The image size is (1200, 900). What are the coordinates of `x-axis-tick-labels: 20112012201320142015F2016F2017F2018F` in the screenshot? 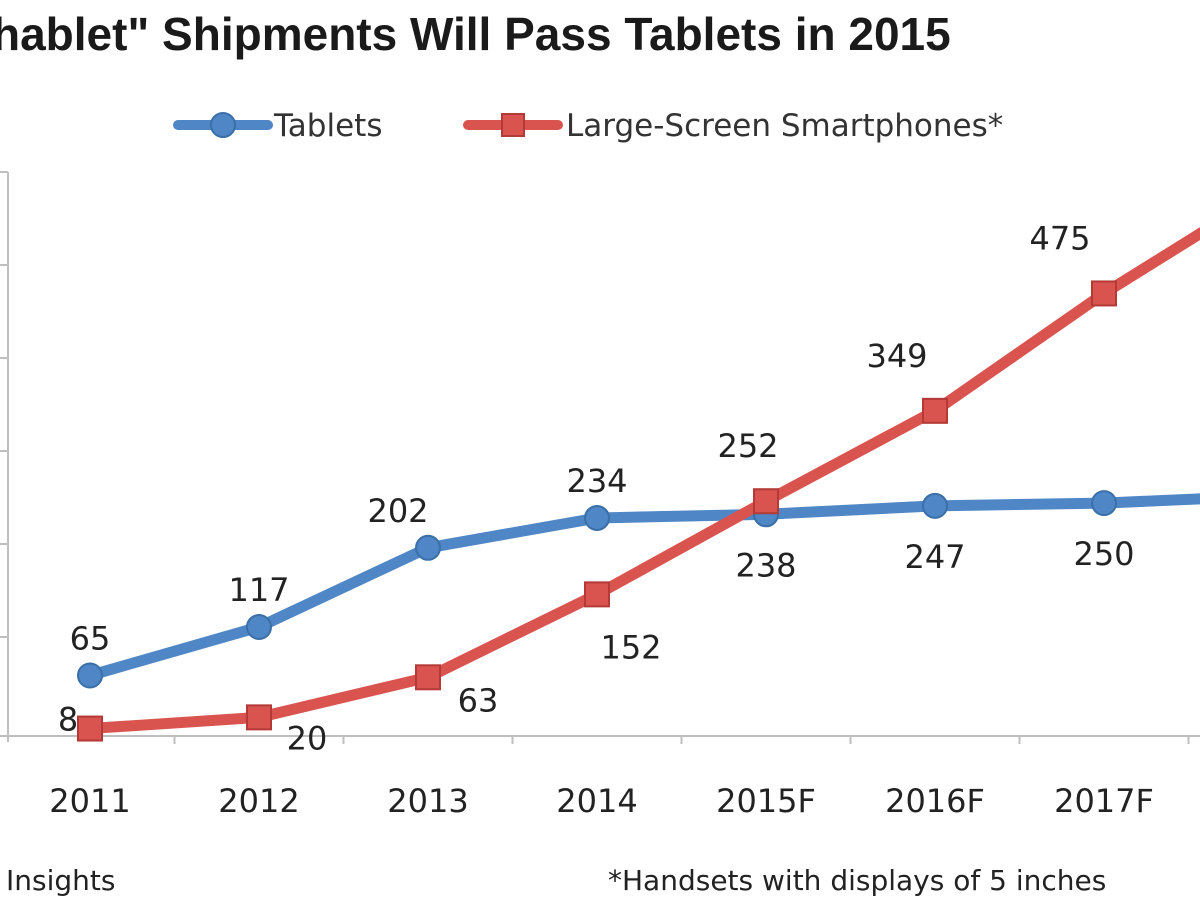 It's located at (601, 801).